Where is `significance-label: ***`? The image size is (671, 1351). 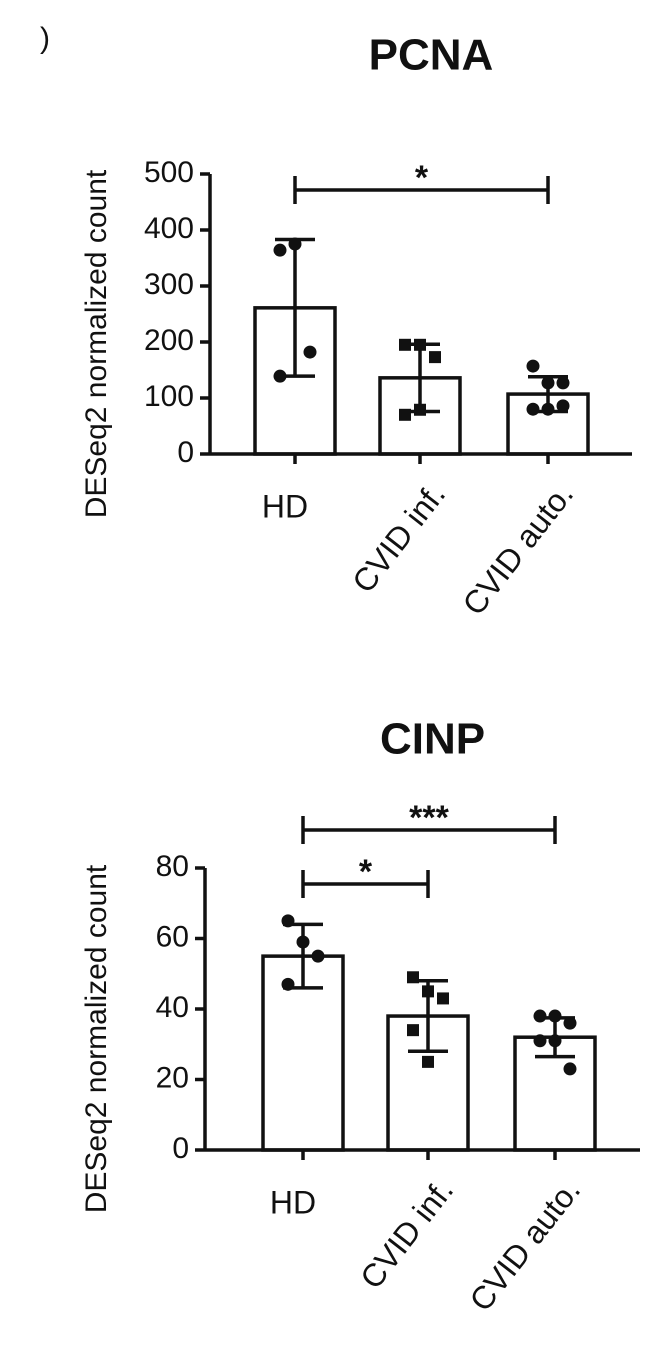 significance-label: *** is located at coordinates (429, 818).